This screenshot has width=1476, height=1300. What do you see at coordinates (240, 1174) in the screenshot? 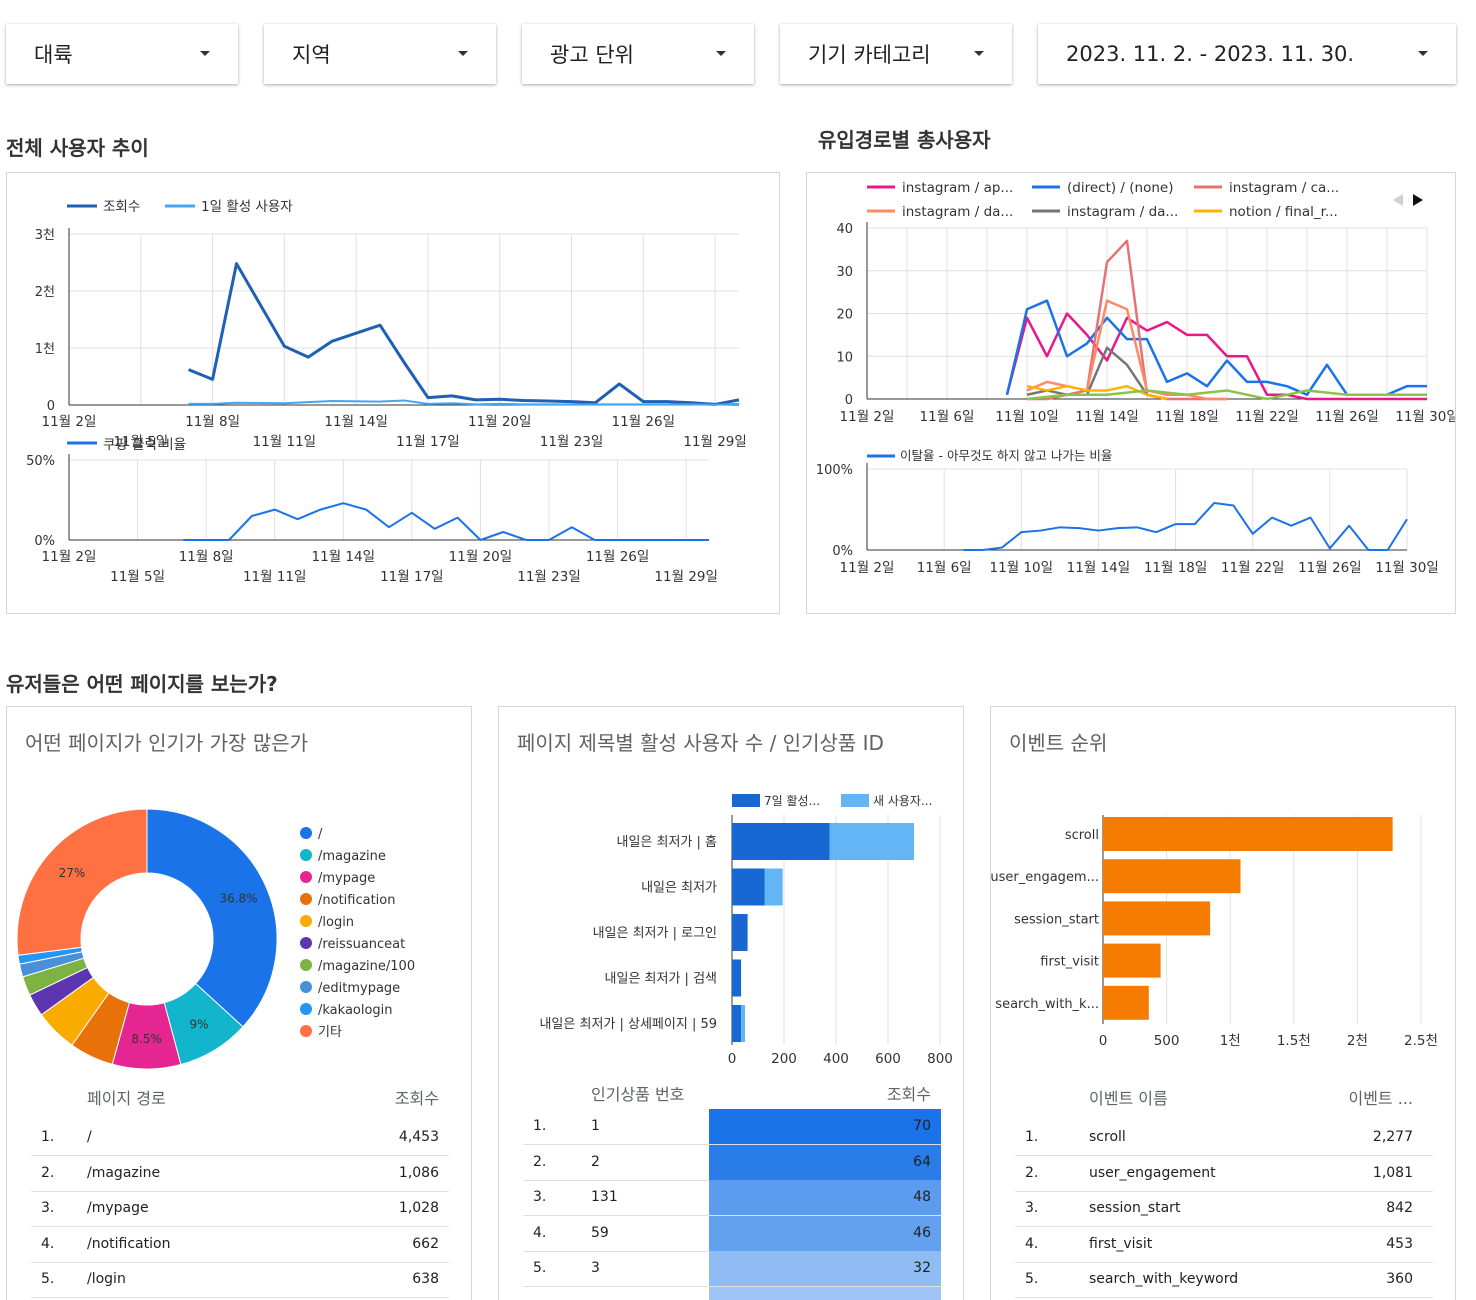
I see `table-row: 2. /magazine 1,086` at bounding box center [240, 1174].